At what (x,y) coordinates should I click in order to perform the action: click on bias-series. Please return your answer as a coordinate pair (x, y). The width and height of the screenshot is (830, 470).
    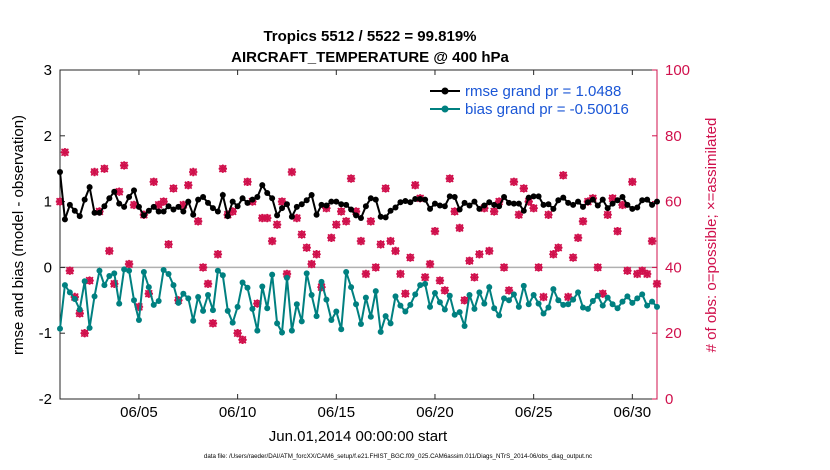
    Looking at the image, I should click on (358, 301).